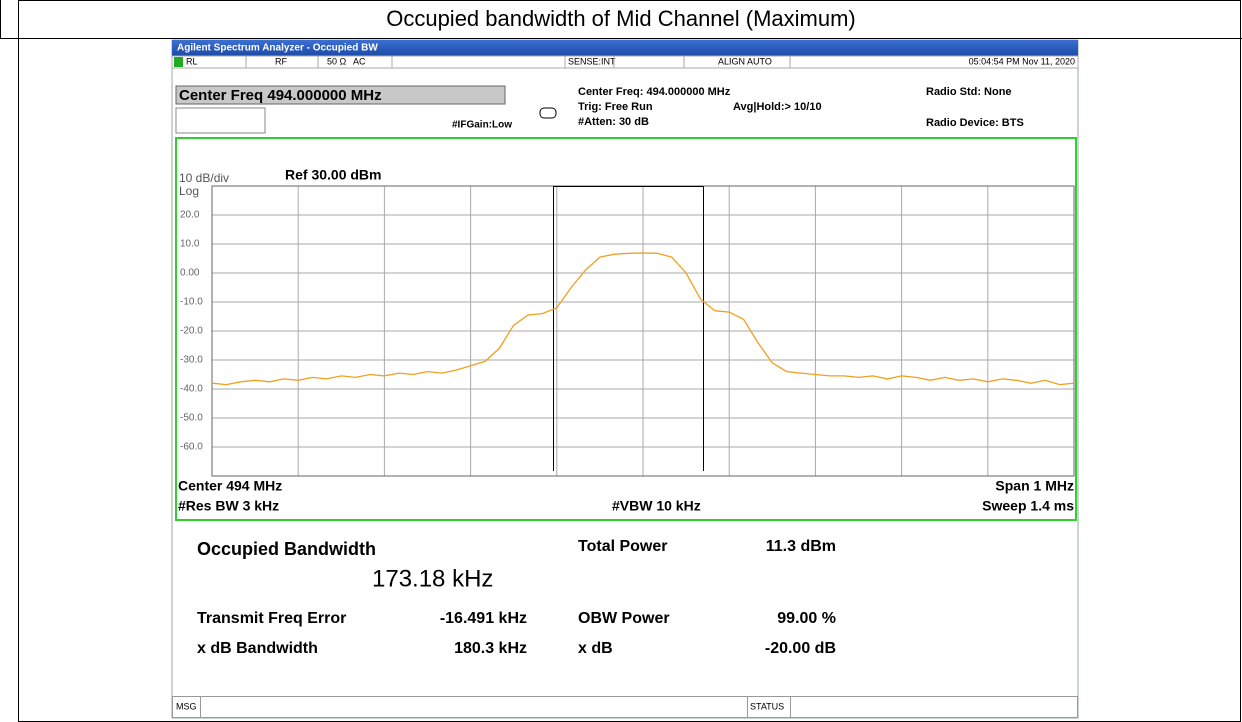 The height and width of the screenshot is (722, 1242). Describe the element at coordinates (333, 175) in the screenshot. I see `ref-level: Ref 30.00 dBm` at that location.